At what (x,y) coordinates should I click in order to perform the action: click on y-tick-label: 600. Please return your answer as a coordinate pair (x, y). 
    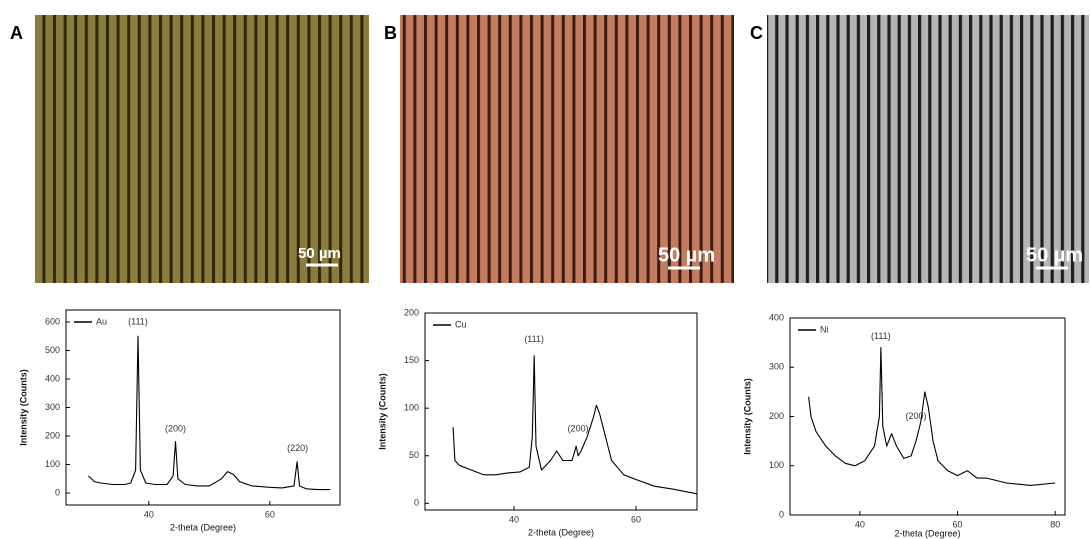
    Looking at the image, I should click on (52, 321).